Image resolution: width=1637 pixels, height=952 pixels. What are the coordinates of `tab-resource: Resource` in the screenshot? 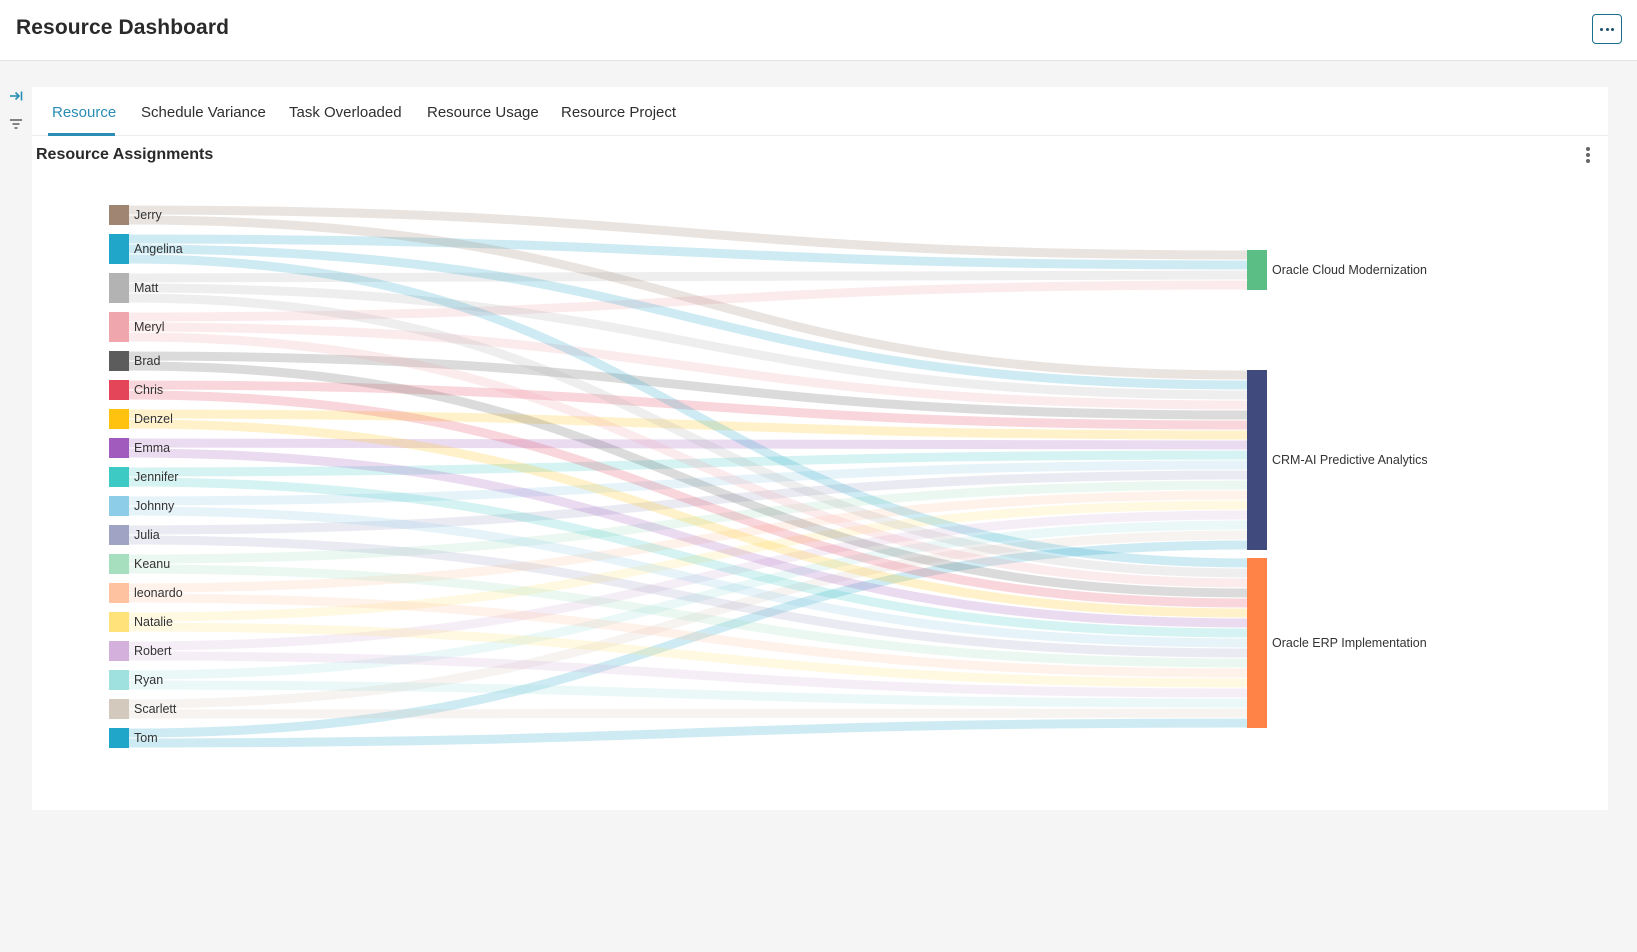 It's located at (84, 112).